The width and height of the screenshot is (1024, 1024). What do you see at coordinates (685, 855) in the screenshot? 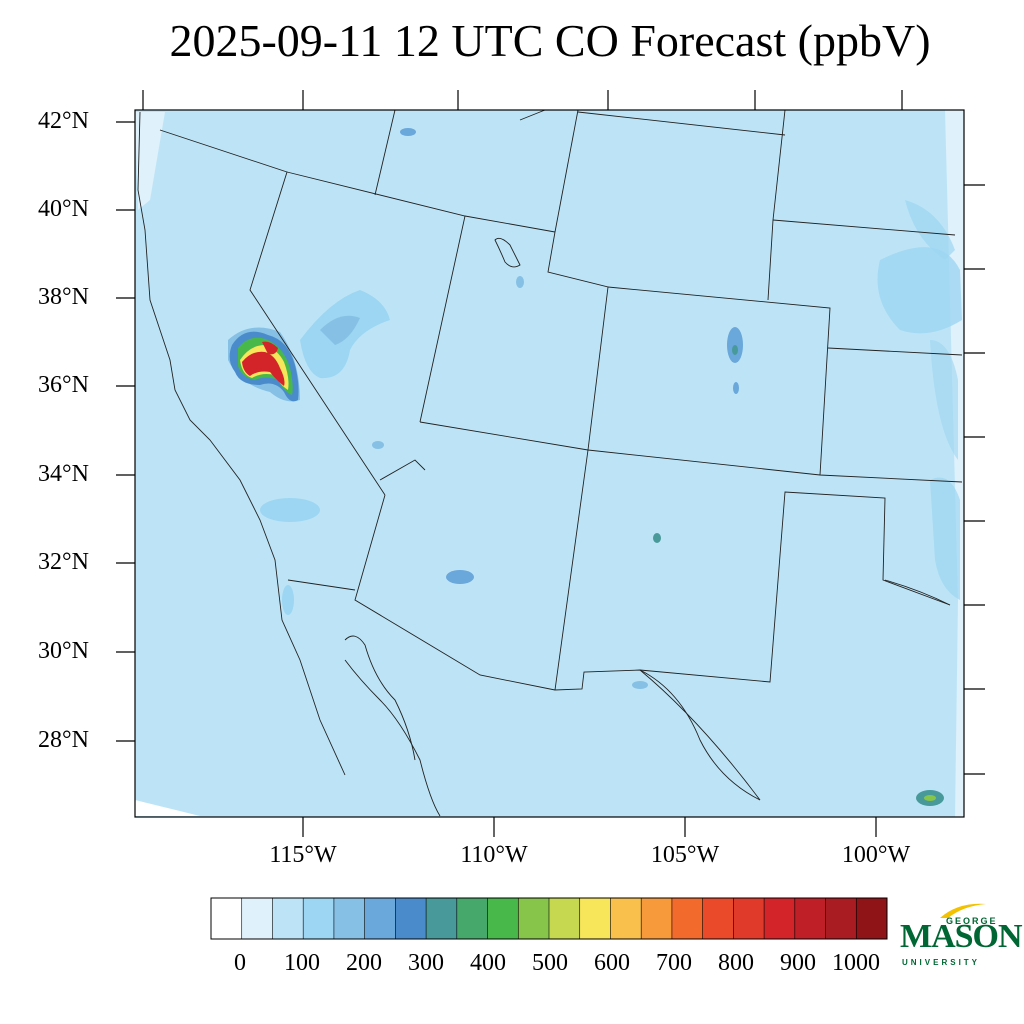
I see `lon-label: 105°W` at bounding box center [685, 855].